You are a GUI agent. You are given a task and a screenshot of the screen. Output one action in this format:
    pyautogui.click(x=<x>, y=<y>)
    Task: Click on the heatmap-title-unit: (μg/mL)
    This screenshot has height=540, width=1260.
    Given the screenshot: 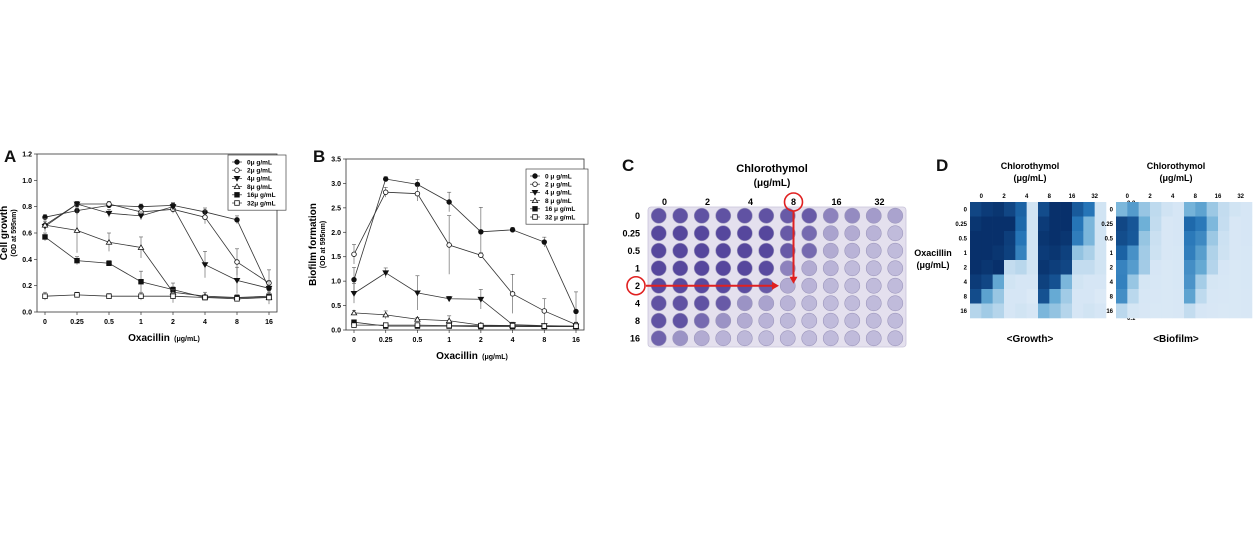 What is the action you would take?
    pyautogui.click(x=1030, y=178)
    